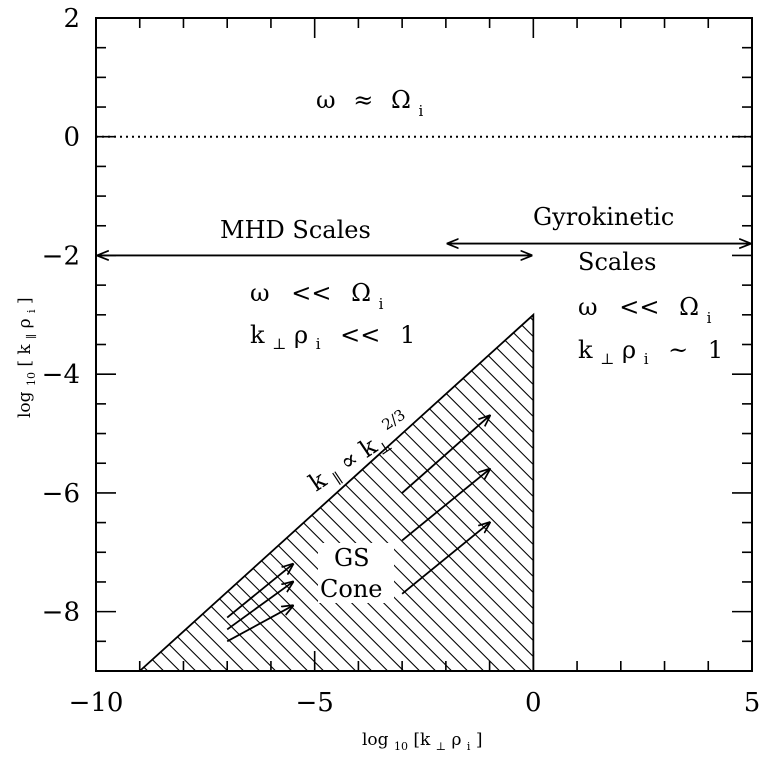 This screenshot has width=770, height=763. What do you see at coordinates (422, 742) in the screenshot?
I see `x-axis-title: log 10 [k ⊥ ρ i ]` at bounding box center [422, 742].